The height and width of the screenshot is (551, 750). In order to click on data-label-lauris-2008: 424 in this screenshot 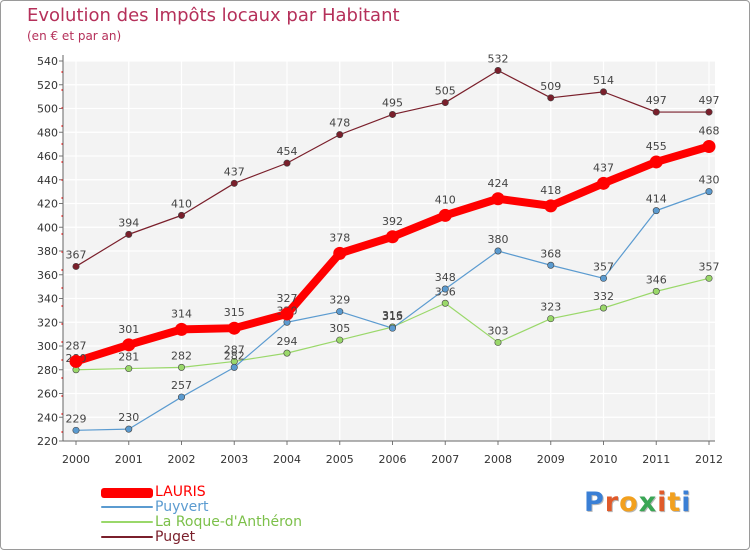, I will do `click(498, 183)`.